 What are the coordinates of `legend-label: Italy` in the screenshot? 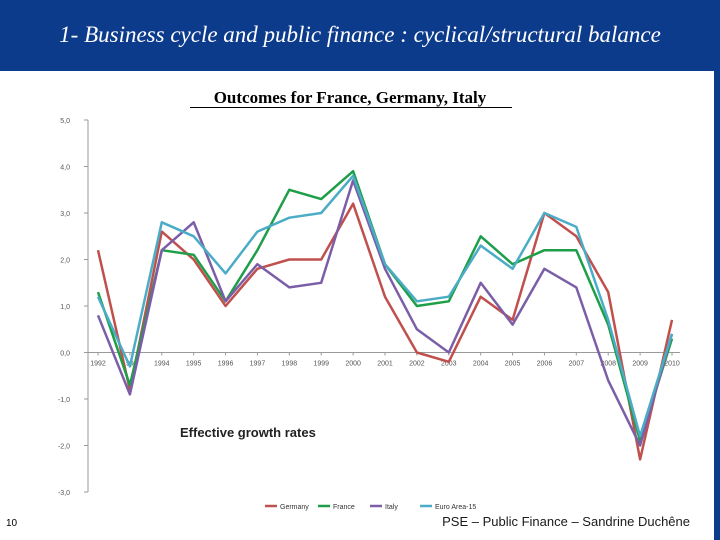 It's located at (391, 507).